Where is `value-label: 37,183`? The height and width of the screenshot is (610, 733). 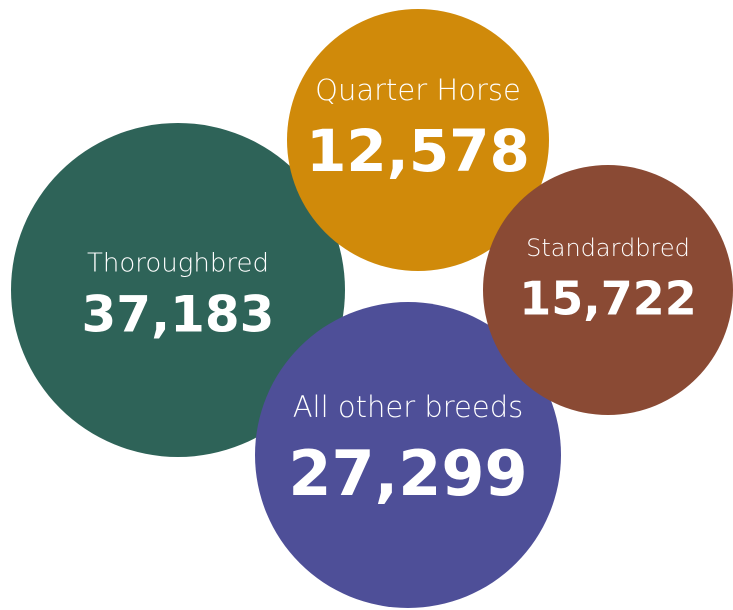 value-label: 37,183 is located at coordinates (178, 315).